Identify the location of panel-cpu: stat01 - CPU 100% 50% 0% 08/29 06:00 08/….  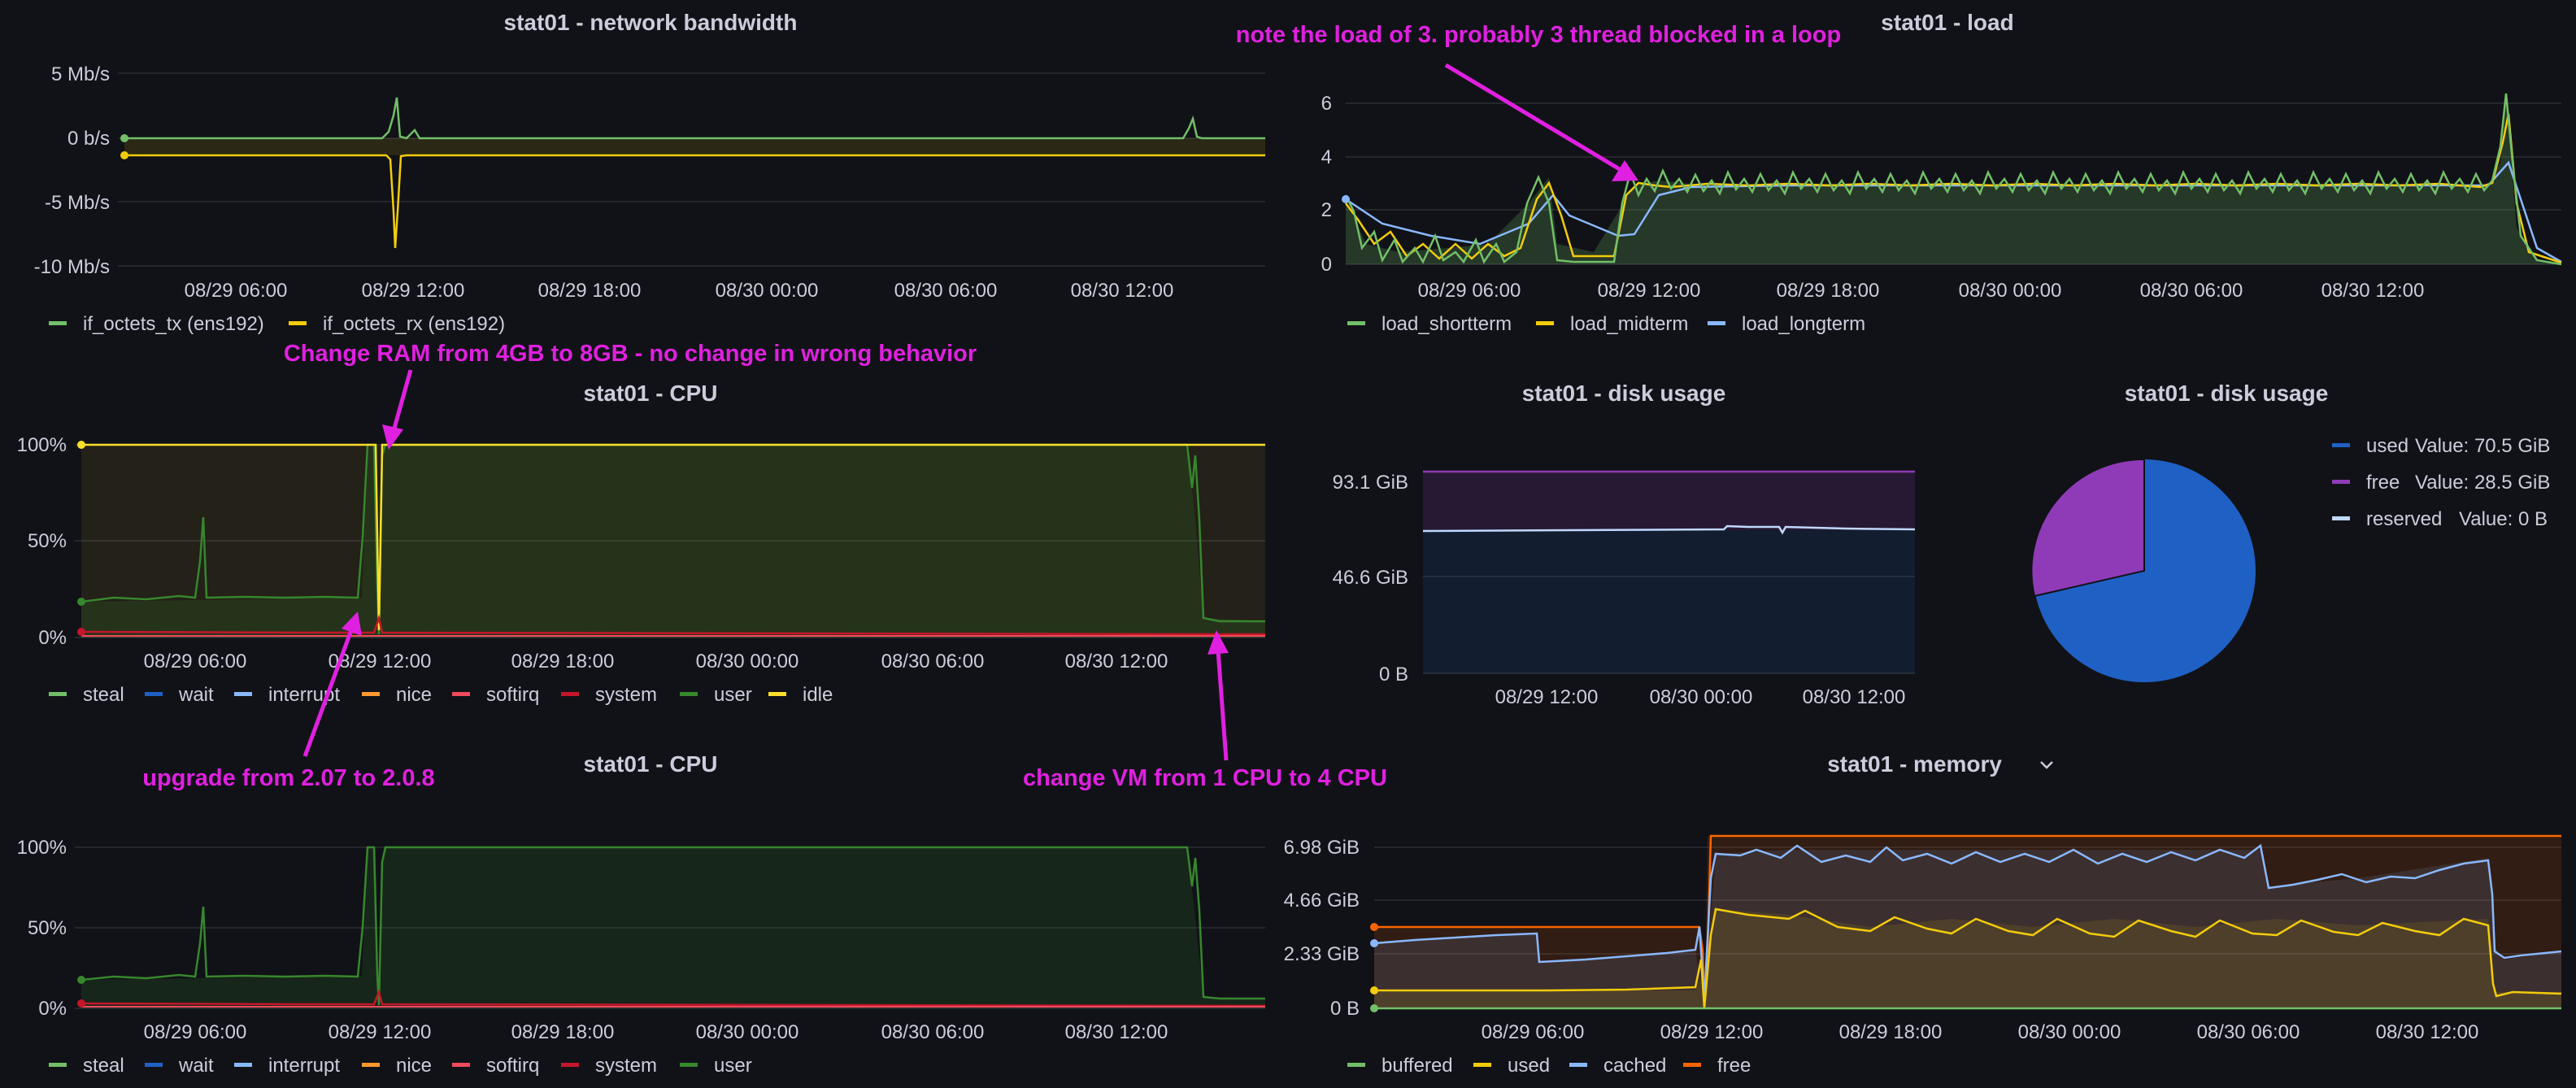
(641, 543).